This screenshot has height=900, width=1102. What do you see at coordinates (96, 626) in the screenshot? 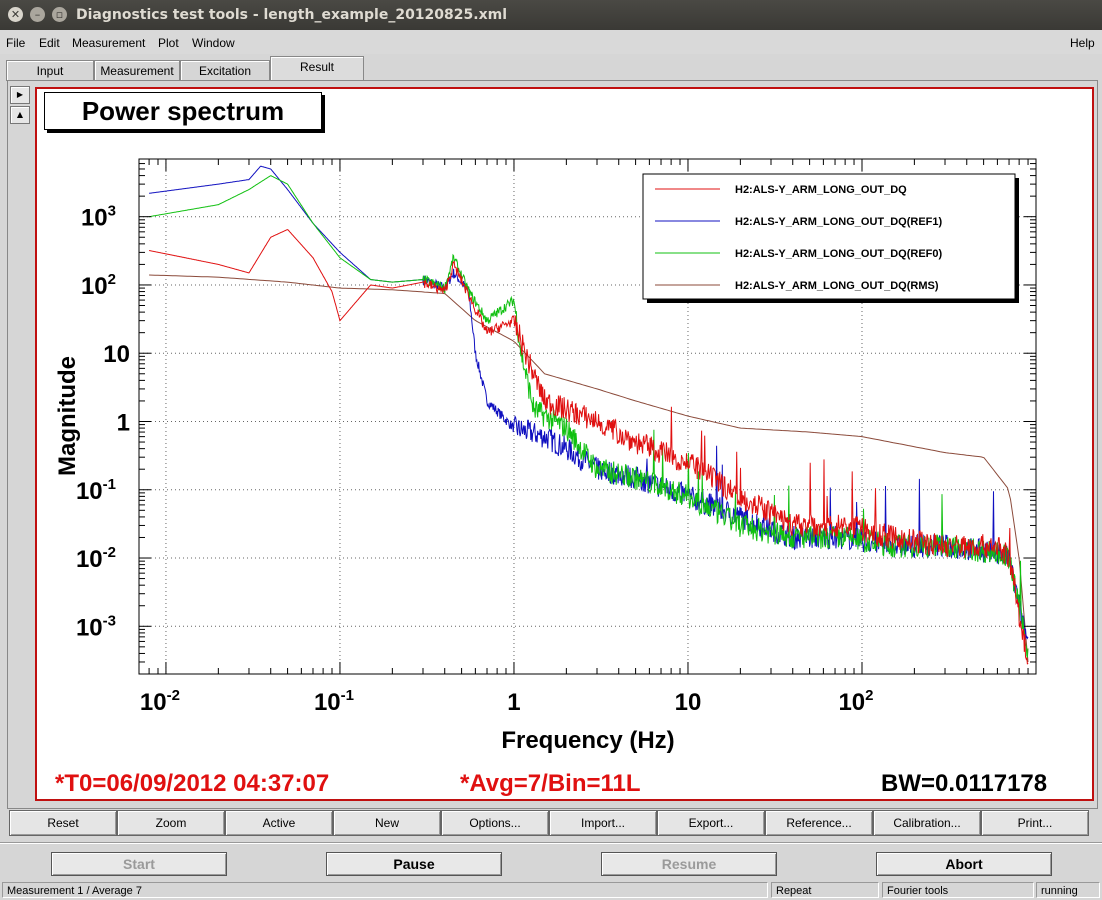
I see `y-tick-label: 10⁻³` at bounding box center [96, 626].